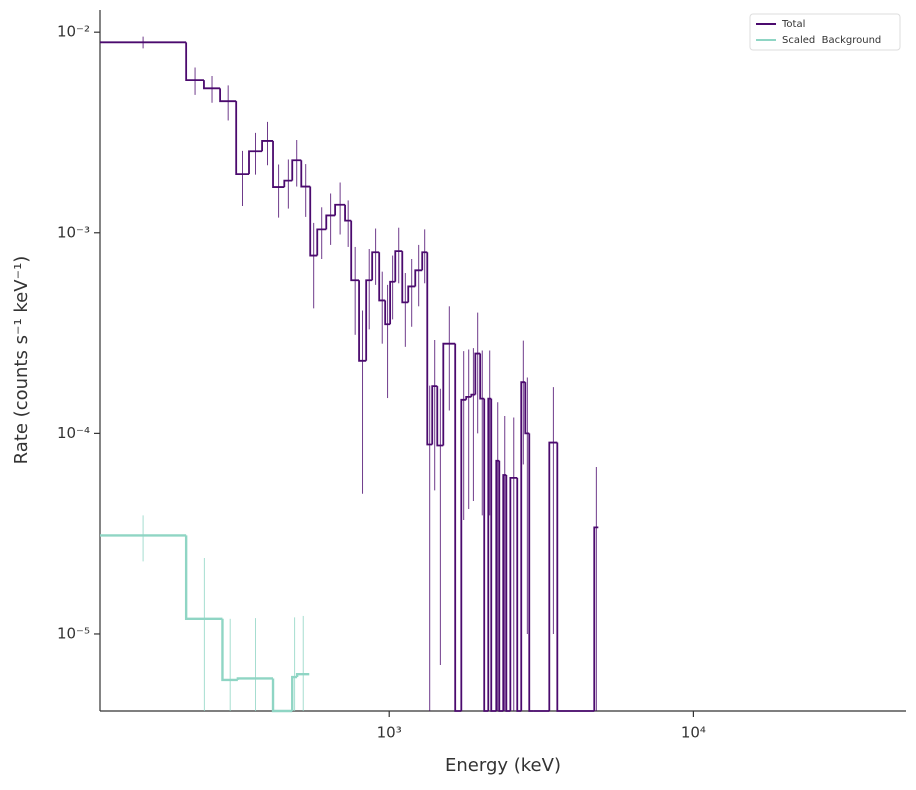 The width and height of the screenshot is (916, 790). I want to click on y-tick-label: 10⁻⁴, so click(73, 433).